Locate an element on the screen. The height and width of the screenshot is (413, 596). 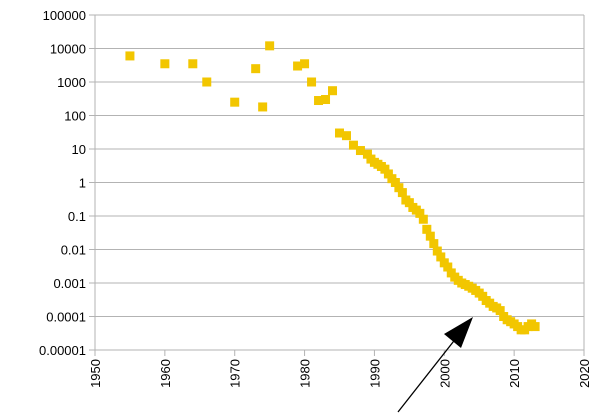
y-tick-label: 100 is located at coordinates (75, 116).